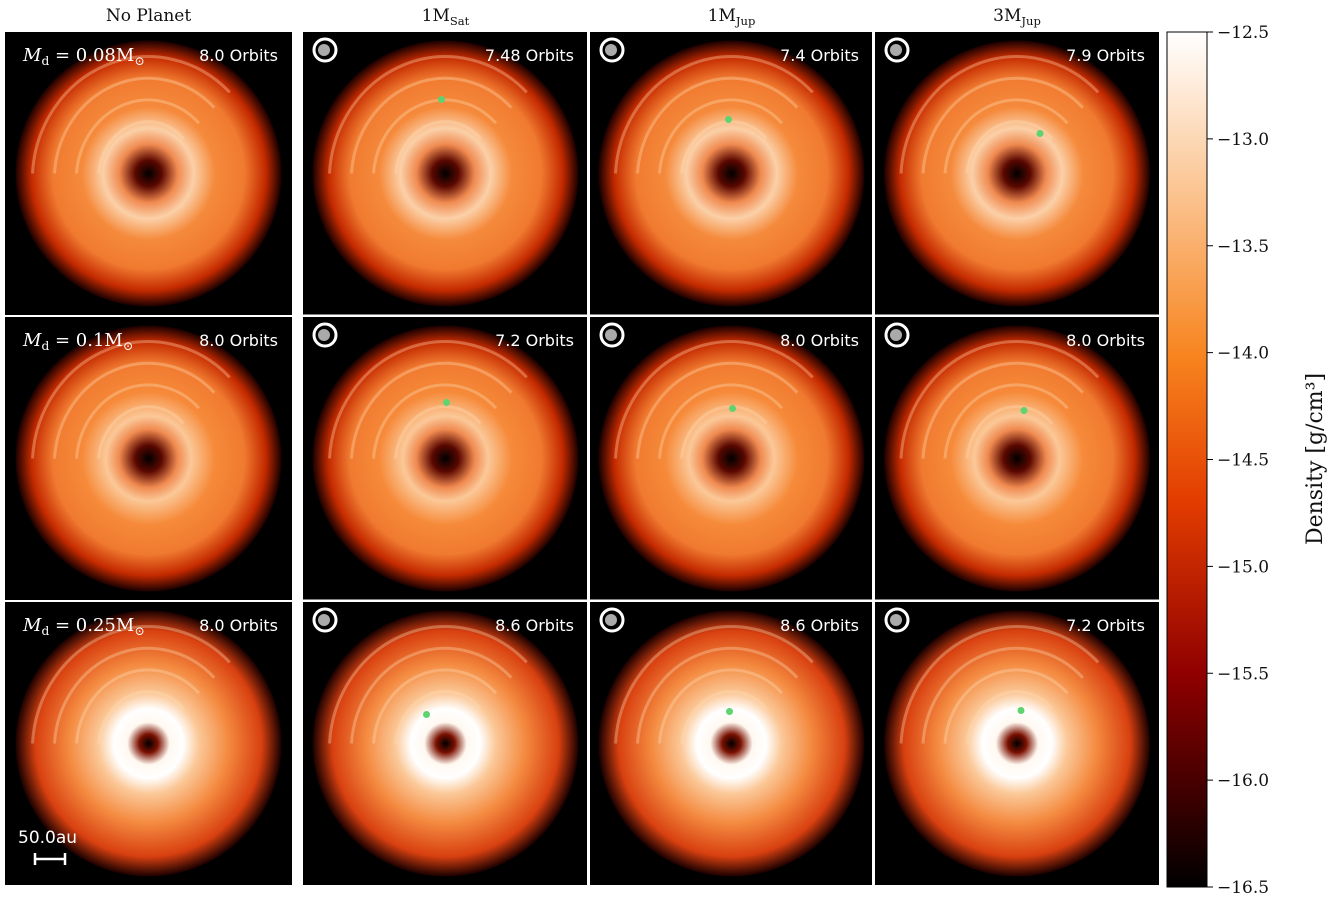 Image resolution: width=1341 pixels, height=898 pixels. What do you see at coordinates (529, 55) in the screenshot?
I see `orbit-label: 7.48 Orbits` at bounding box center [529, 55].